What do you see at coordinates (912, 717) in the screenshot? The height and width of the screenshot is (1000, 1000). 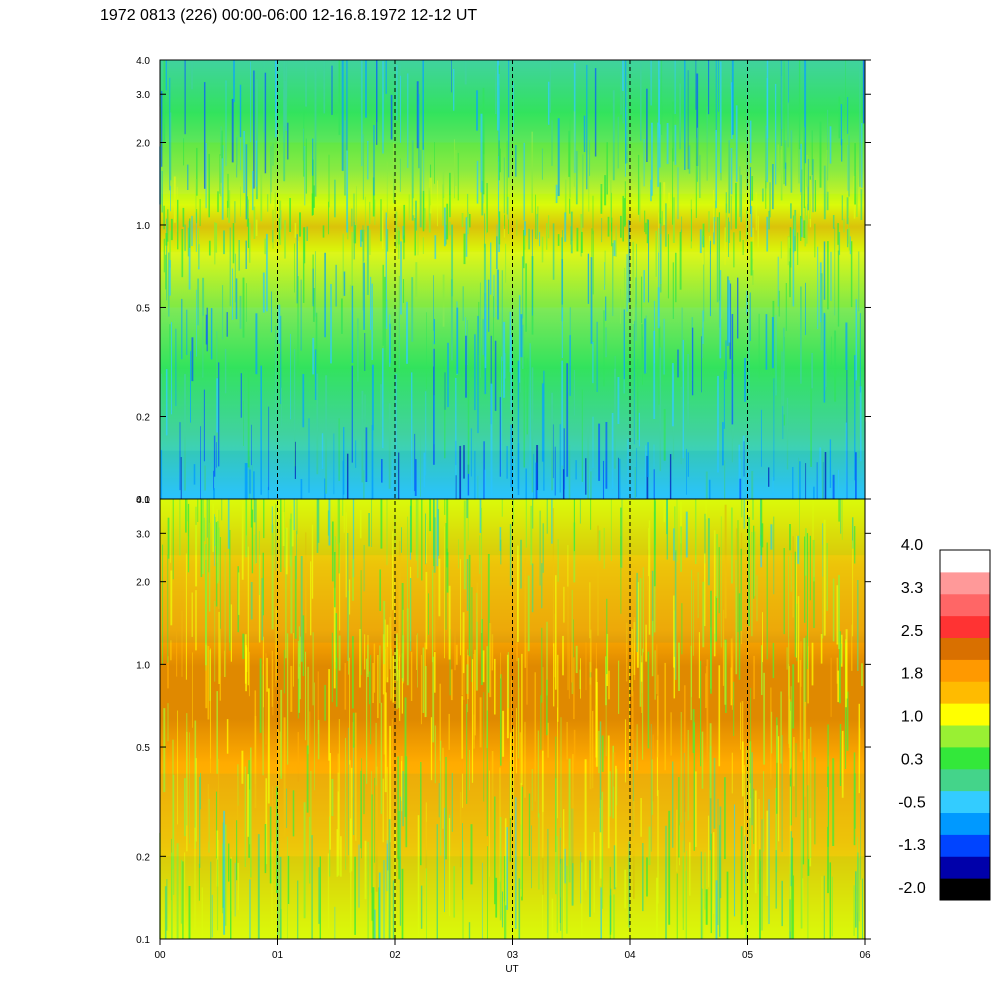 I see `colorbar-label: 1.0` at bounding box center [912, 717].